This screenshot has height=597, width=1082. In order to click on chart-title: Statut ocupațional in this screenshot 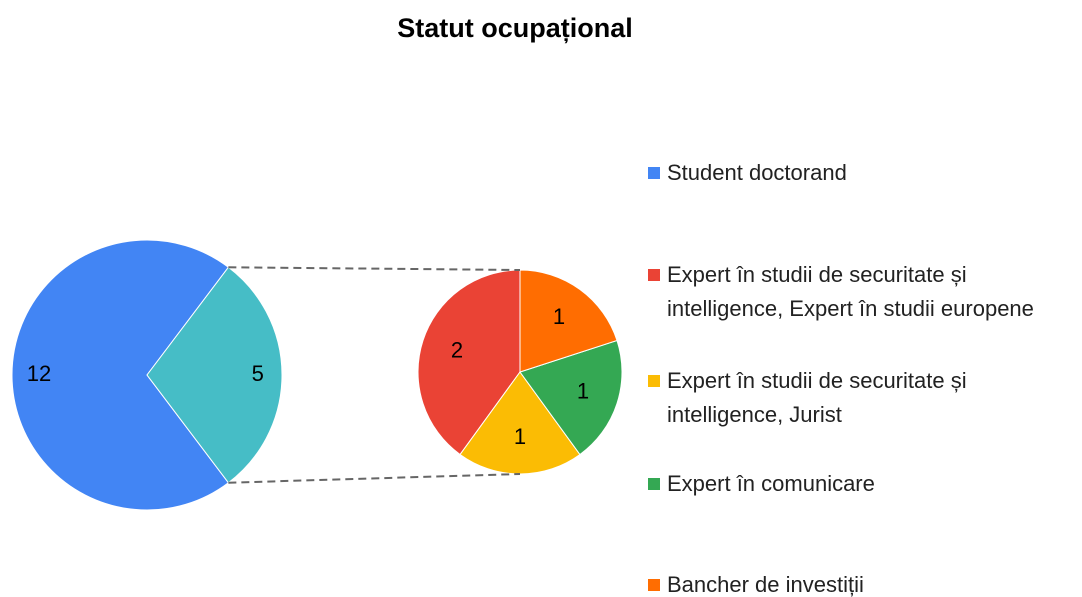, I will do `click(515, 28)`.